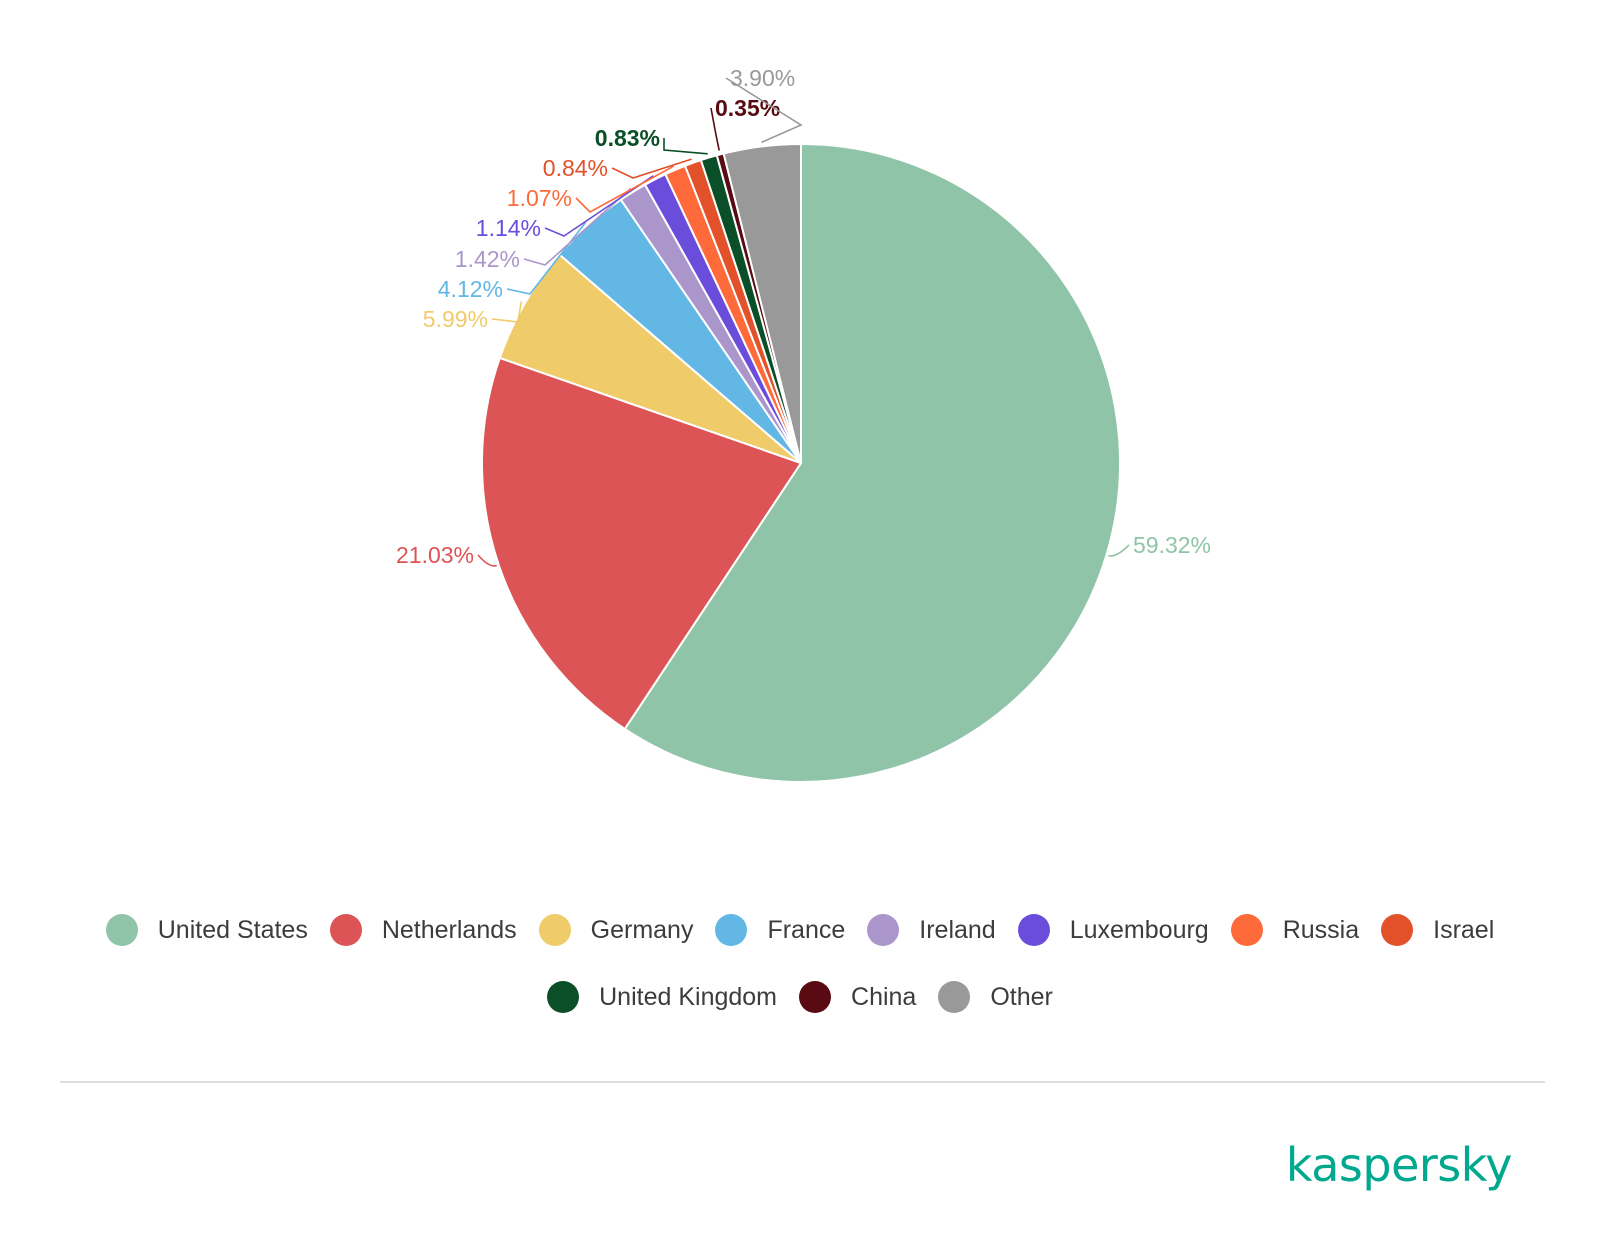 The image size is (1600, 1242). I want to click on leader-line-china, so click(715, 129).